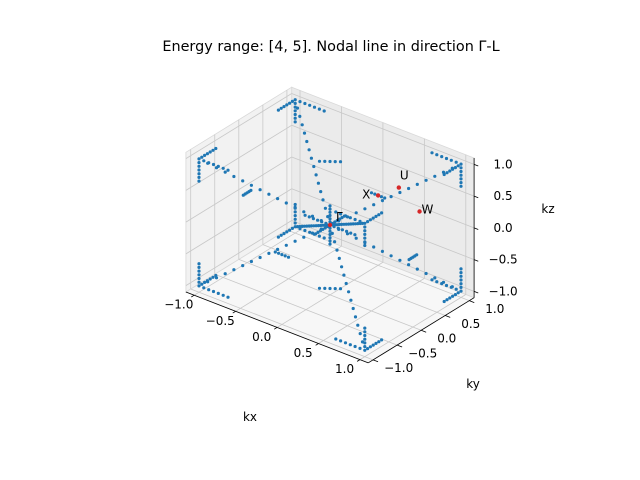 The height and width of the screenshot is (480, 640). I want to click on high-symmetry-label: W, so click(428, 210).